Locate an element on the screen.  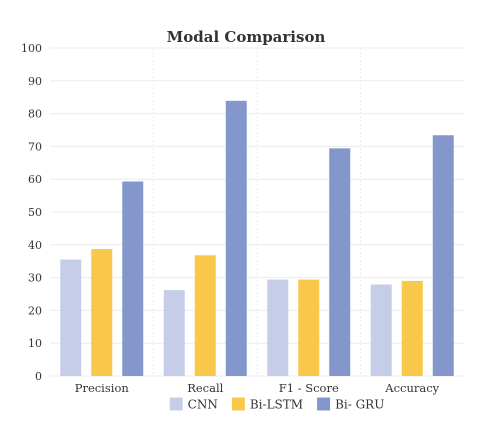
bar-bigru-f1-score is located at coordinates (340, 262).